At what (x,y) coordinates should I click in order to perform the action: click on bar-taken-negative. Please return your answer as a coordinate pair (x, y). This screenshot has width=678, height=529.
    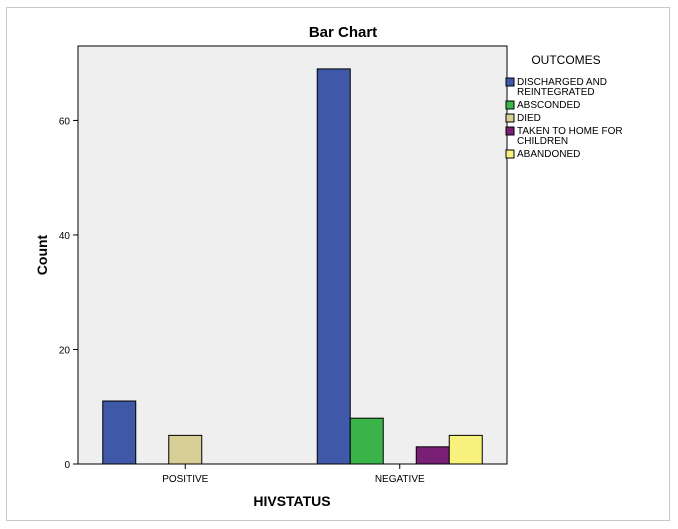
    Looking at the image, I should click on (432, 455).